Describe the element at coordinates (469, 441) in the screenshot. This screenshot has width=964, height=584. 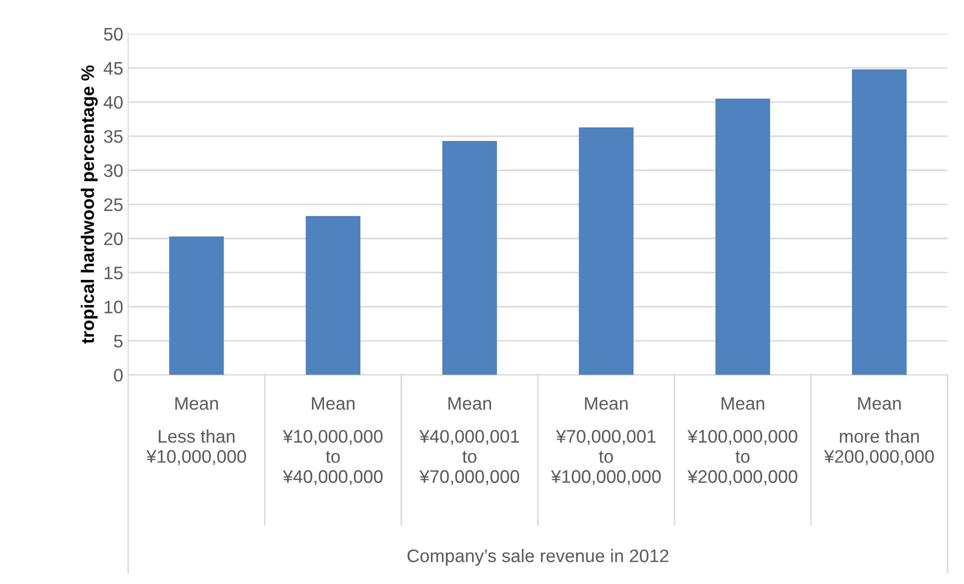
I see `x-tick-label: Mean ¥40,000,001 to ¥70,000,000` at that location.